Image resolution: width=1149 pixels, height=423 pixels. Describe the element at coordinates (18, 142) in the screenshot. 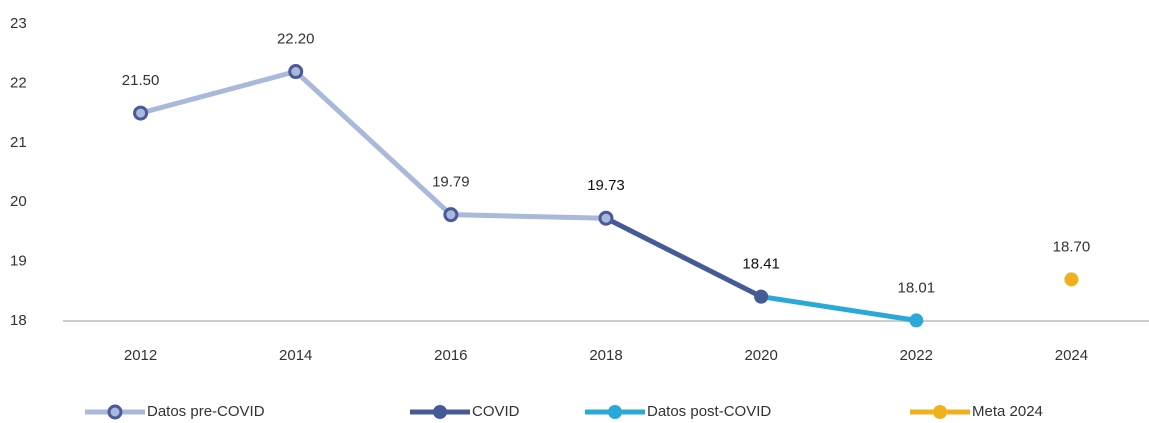

I see `y-tick-label: 21` at that location.